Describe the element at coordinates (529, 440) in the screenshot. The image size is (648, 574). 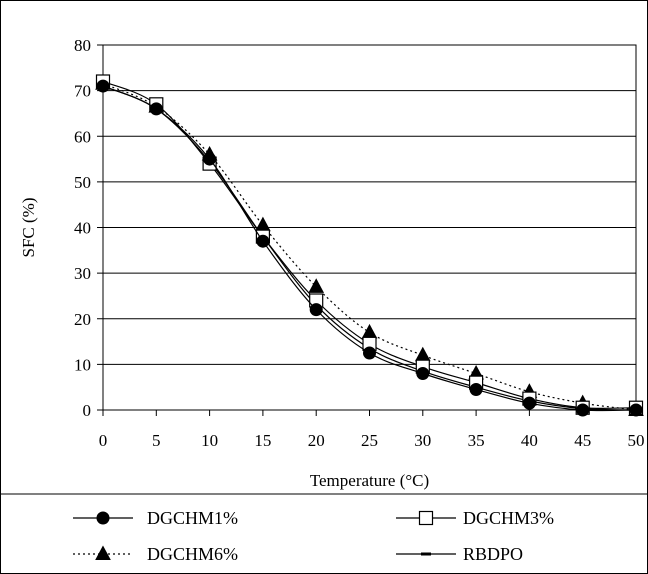
I see `x-tick-label: 40` at that location.